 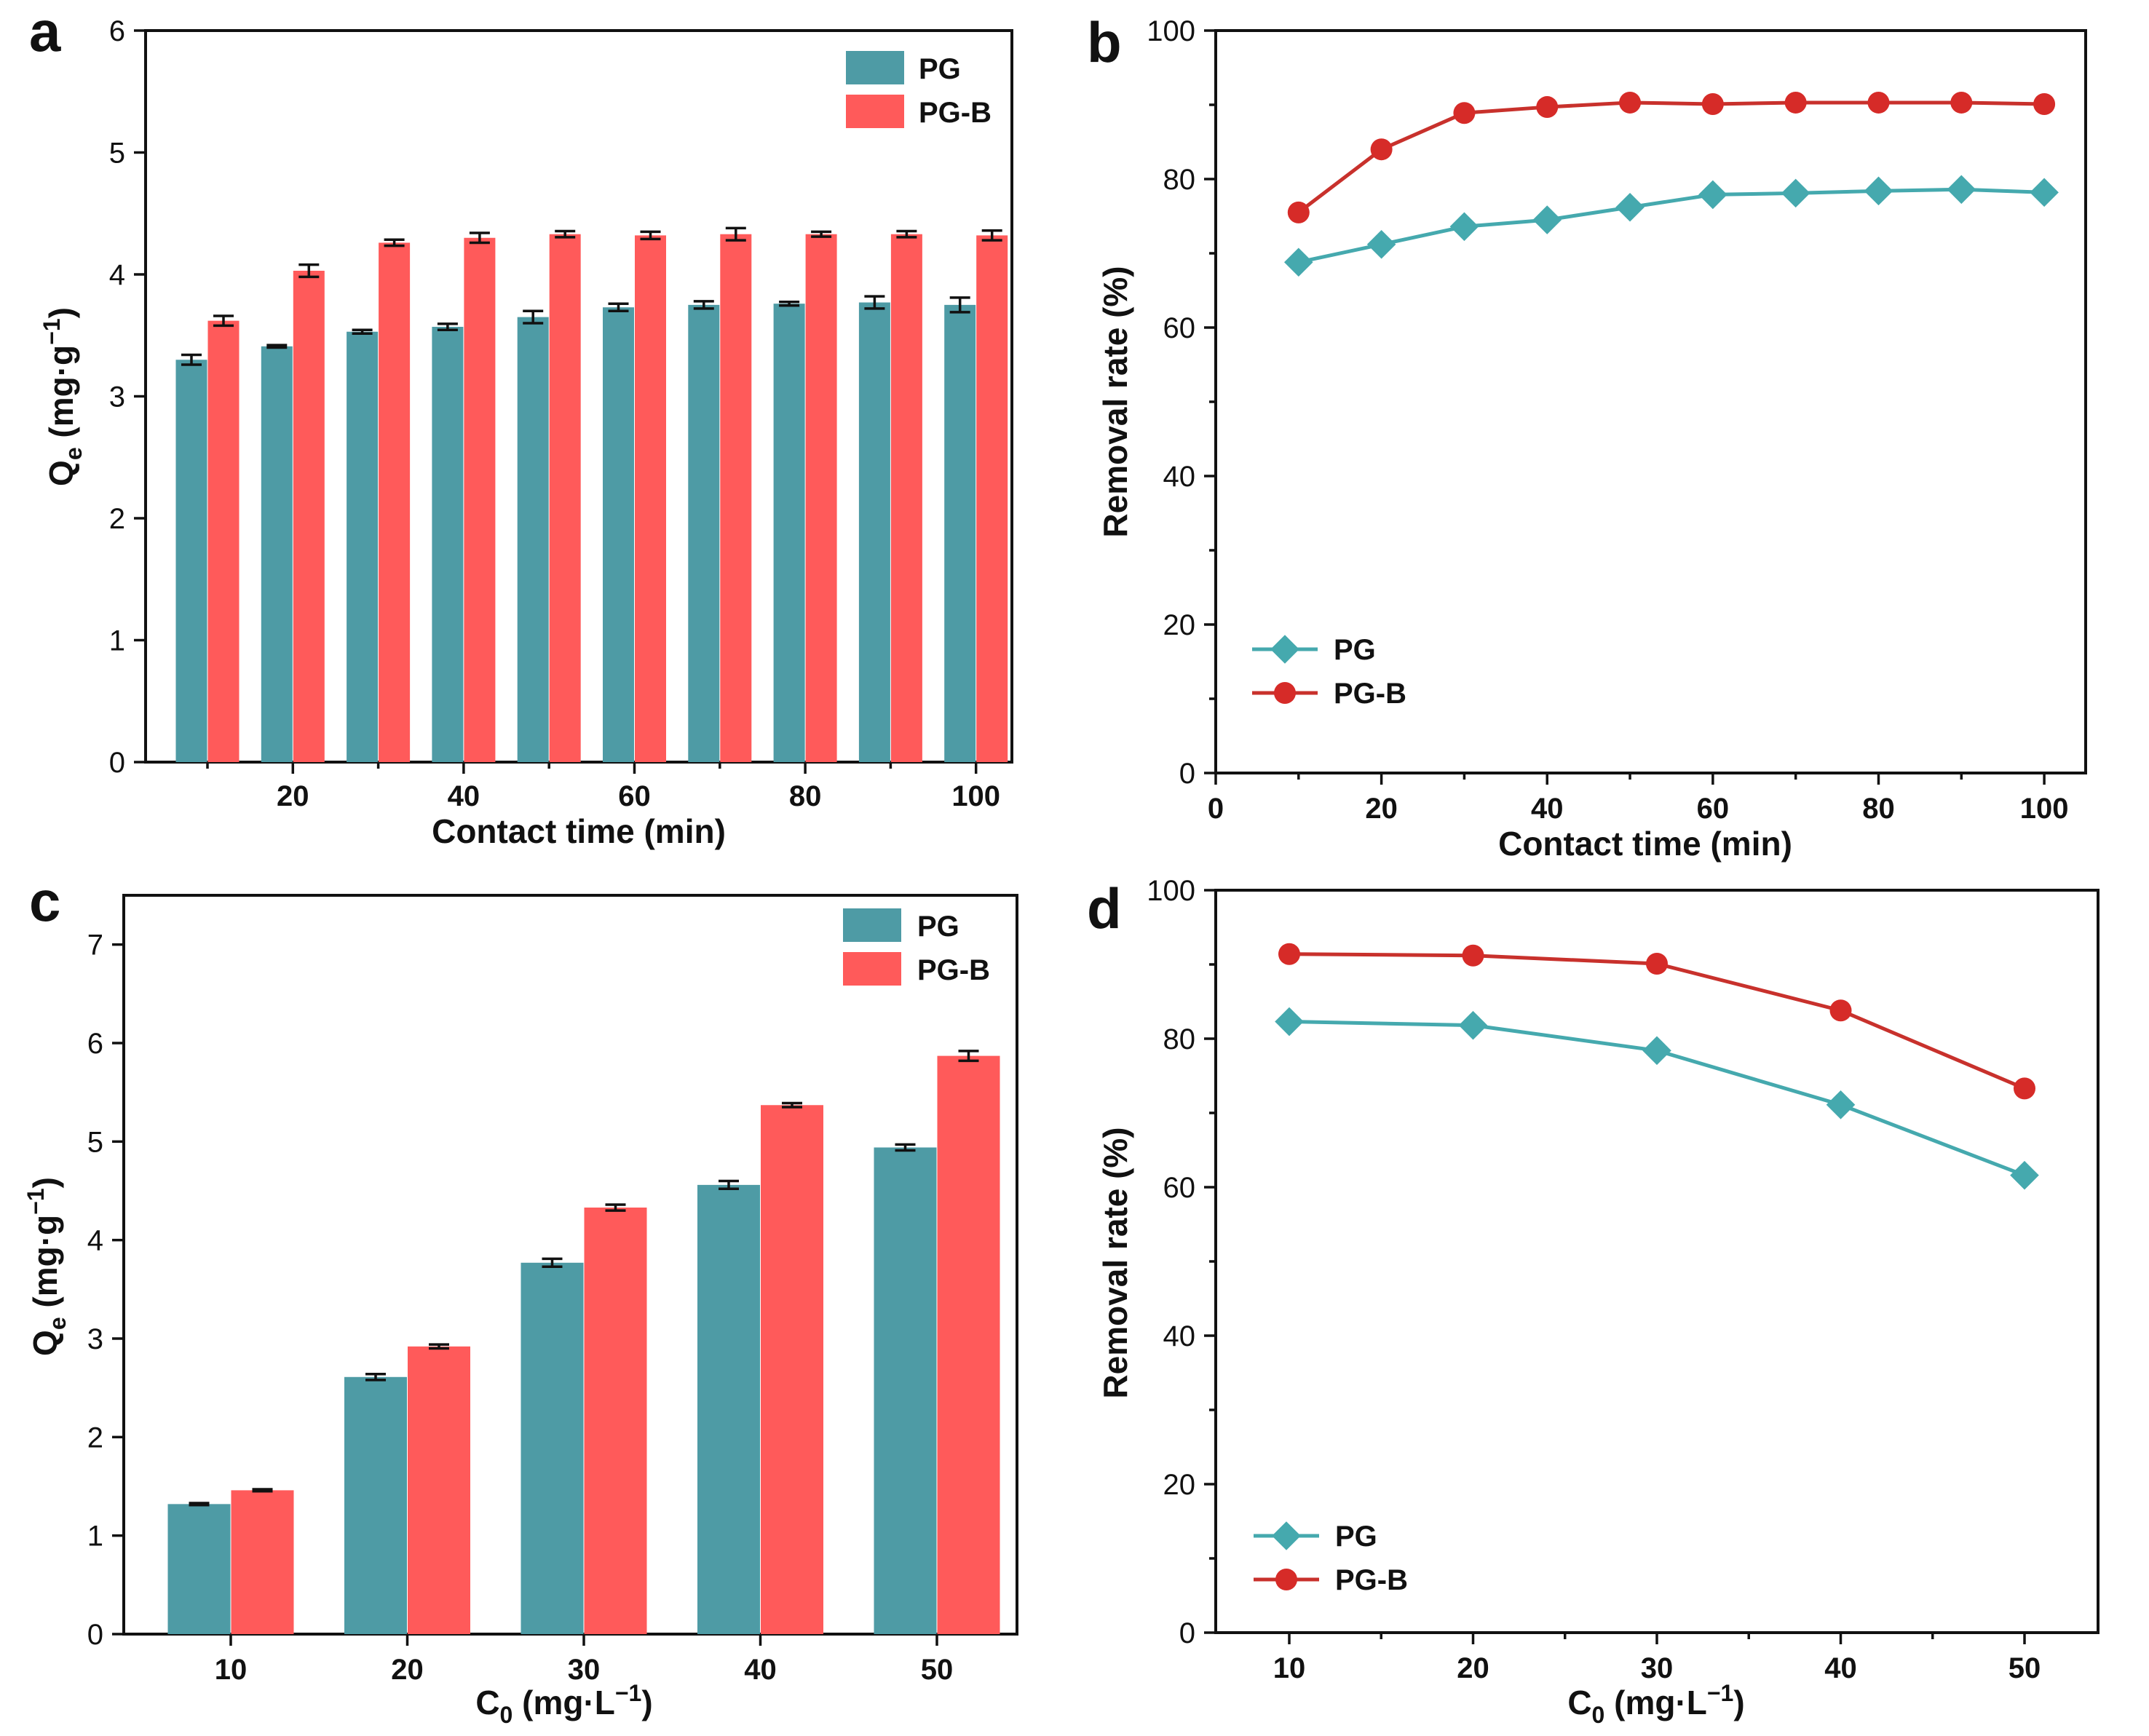 What do you see at coordinates (117, 641) in the screenshot?
I see `y-tick-label-a-1: 1` at bounding box center [117, 641].